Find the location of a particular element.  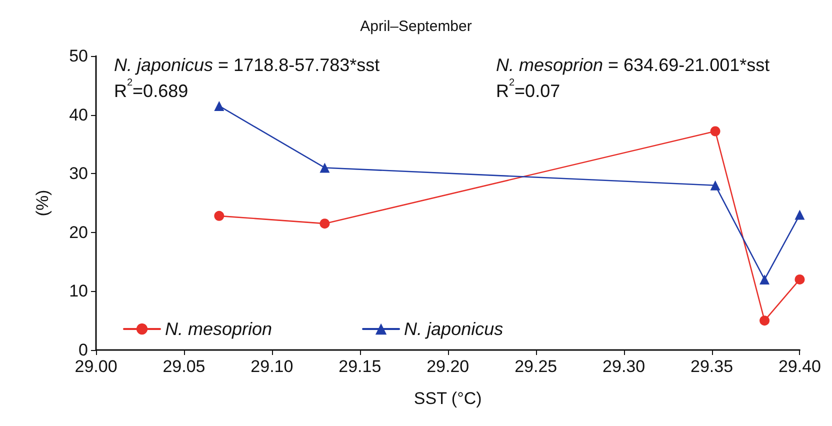

y-tick-label: 40 is located at coordinates (78, 114).